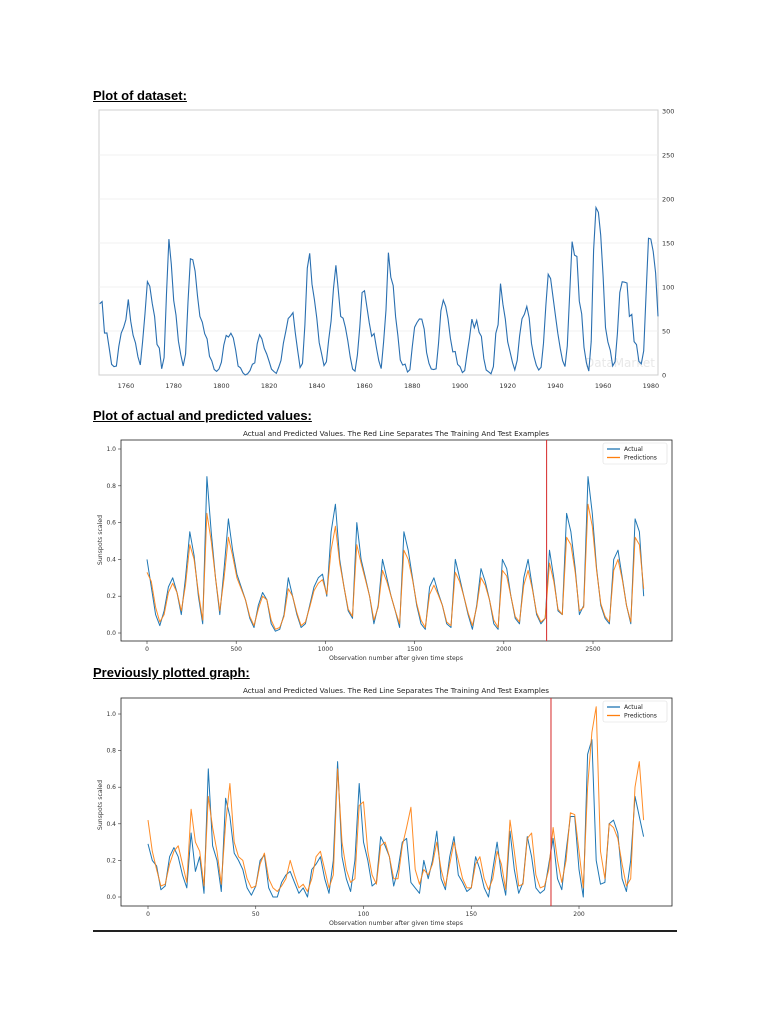 The width and height of the screenshot is (768, 1024). I want to click on x-tick-label: 150, so click(472, 914).